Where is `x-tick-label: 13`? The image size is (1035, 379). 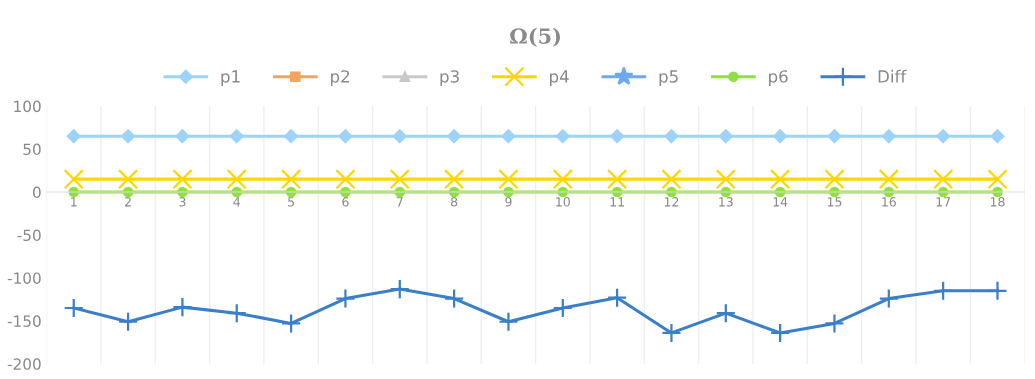
x-tick-label: 13 is located at coordinates (726, 202).